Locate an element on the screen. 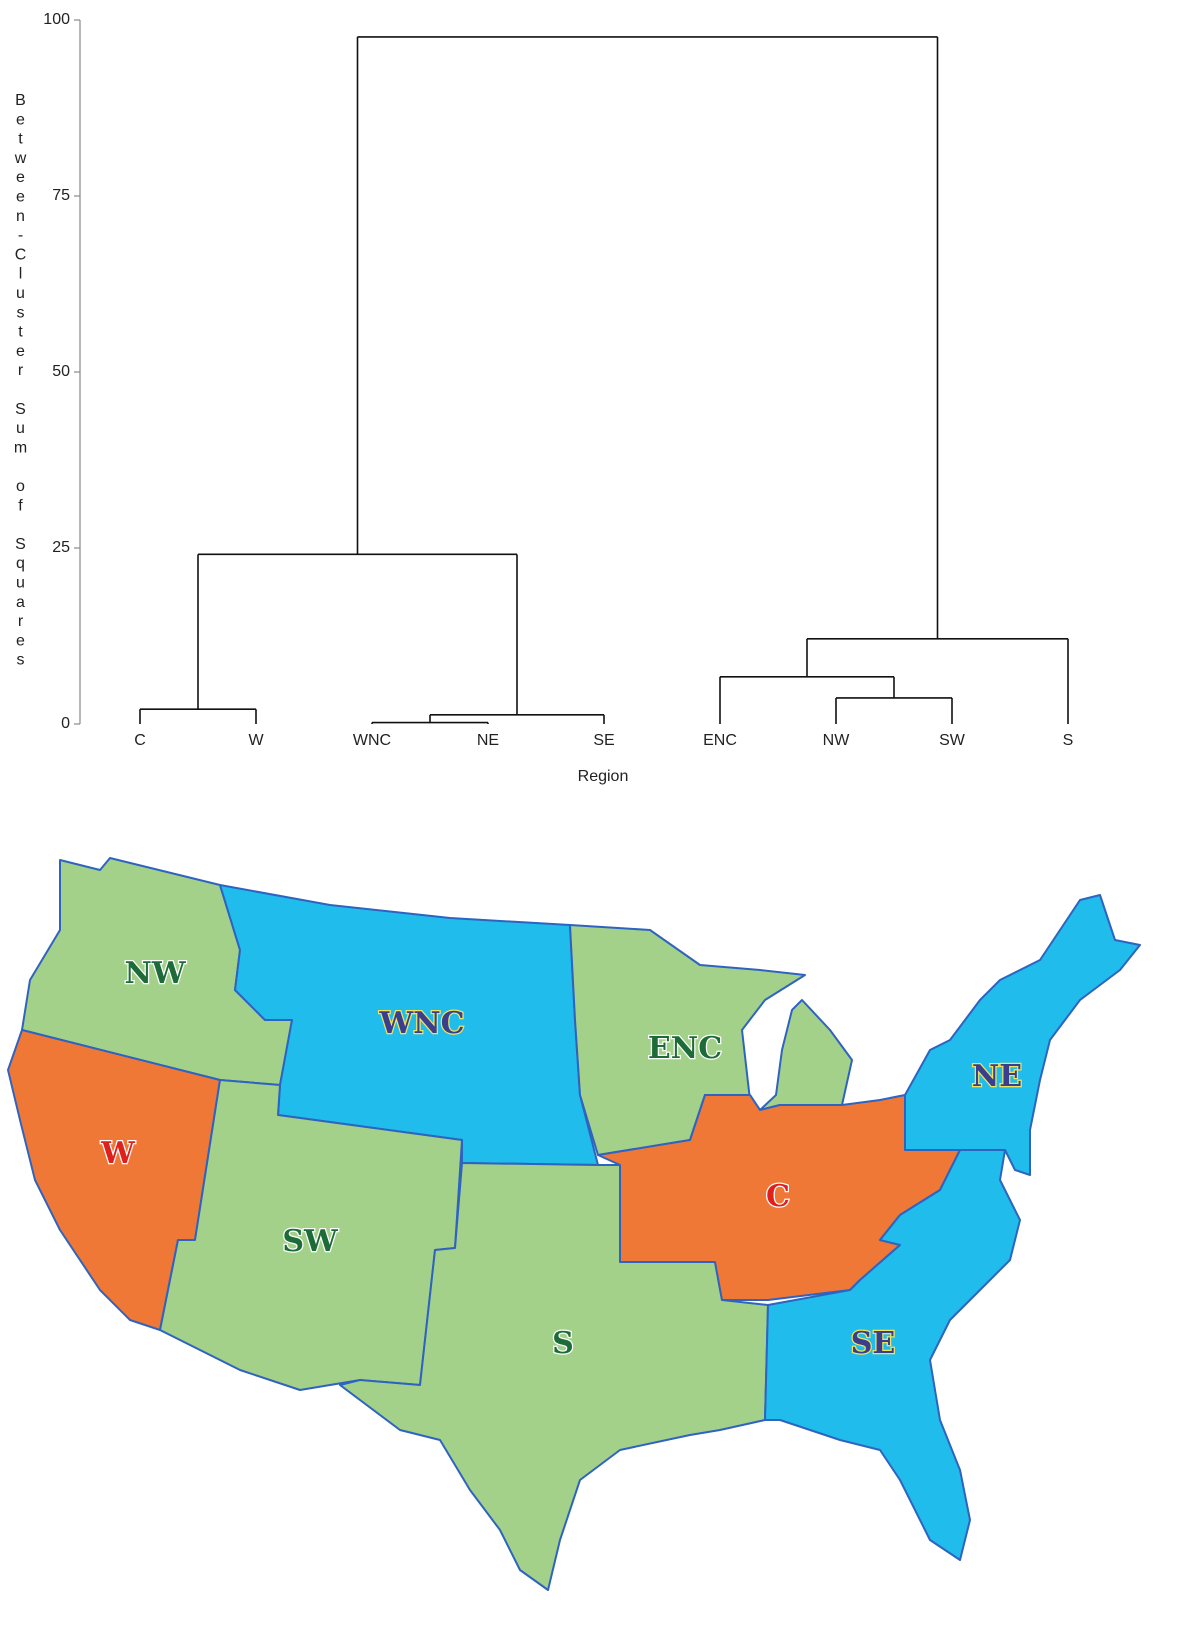 The image size is (1198, 1635). leaf-label: NE is located at coordinates (488, 740).